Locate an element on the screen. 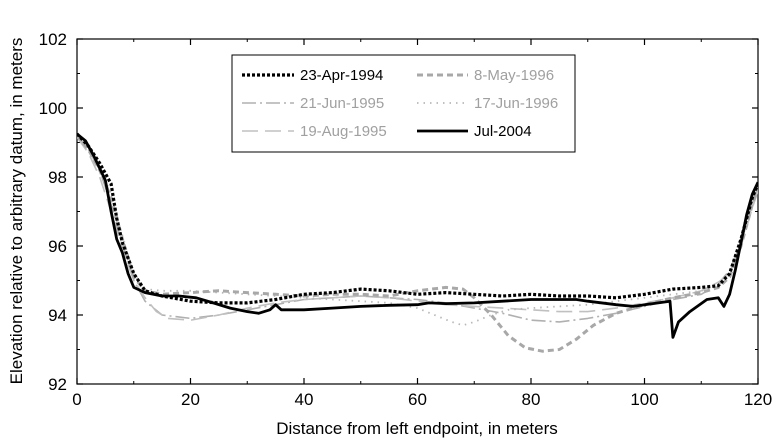  y-tick-label: 102 is located at coordinates (53, 39).